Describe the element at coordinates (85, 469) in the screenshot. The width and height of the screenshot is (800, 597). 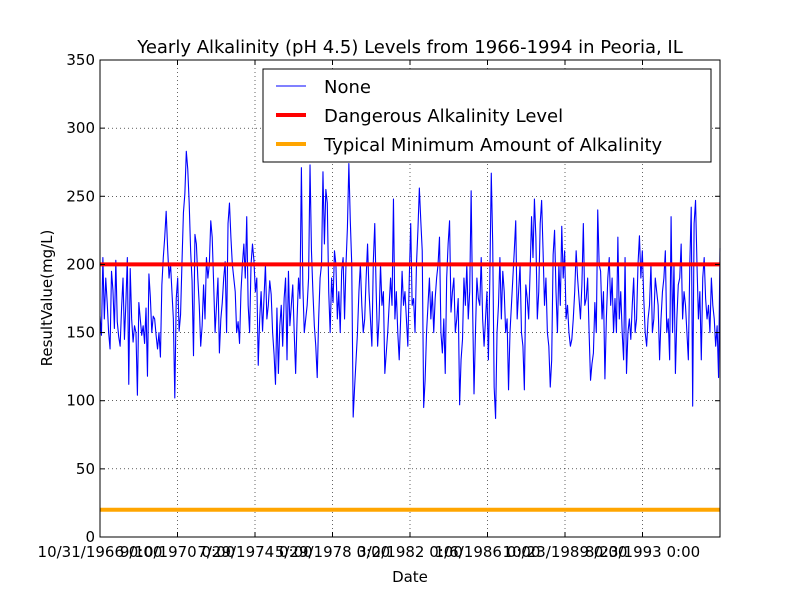
I see `y-tick-label: 50` at that location.